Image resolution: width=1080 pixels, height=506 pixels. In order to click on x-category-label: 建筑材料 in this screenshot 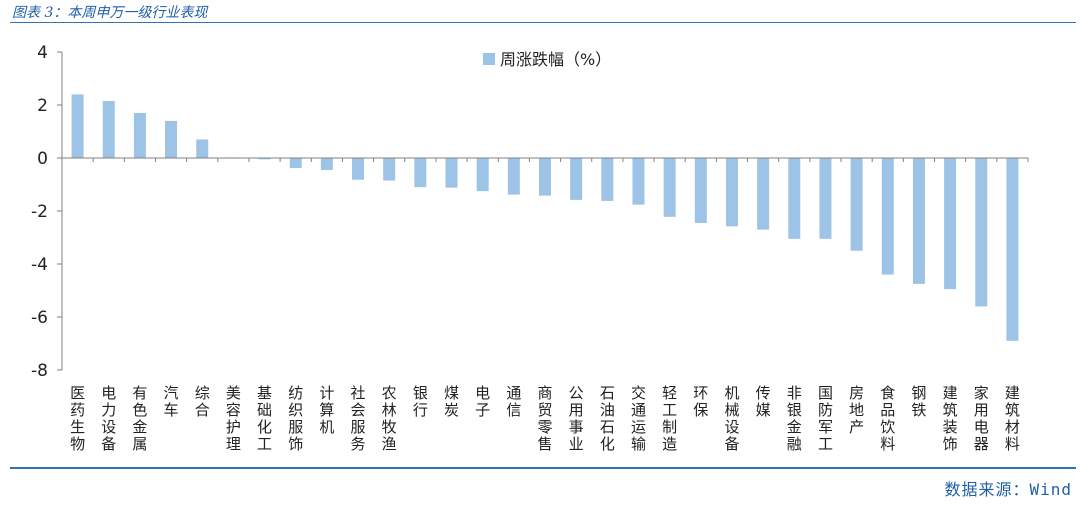, I will do `click(1012, 418)`.